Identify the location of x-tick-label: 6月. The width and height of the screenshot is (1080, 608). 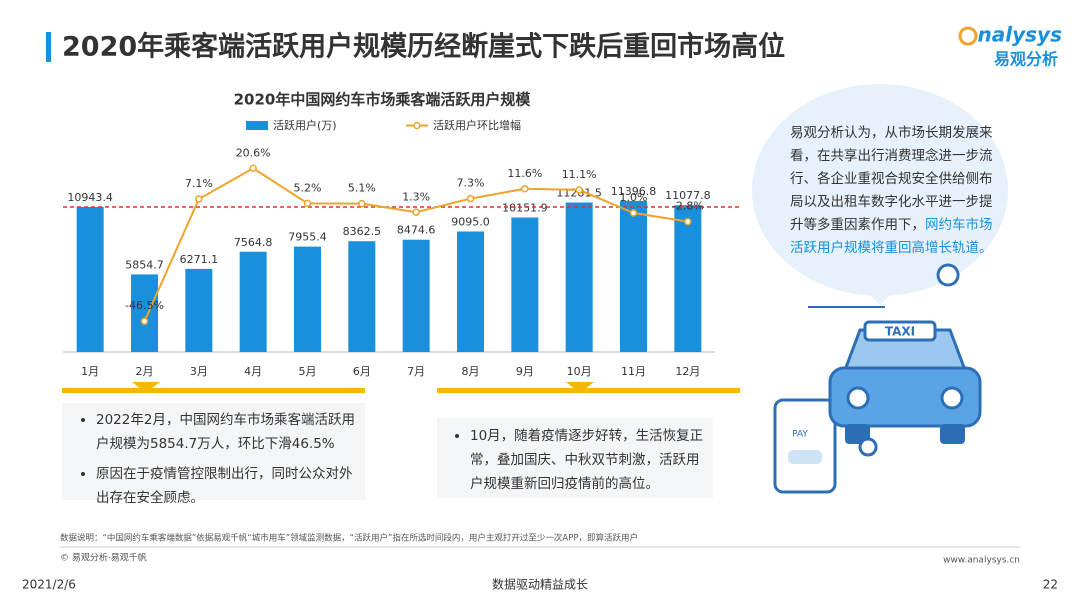
(362, 371).